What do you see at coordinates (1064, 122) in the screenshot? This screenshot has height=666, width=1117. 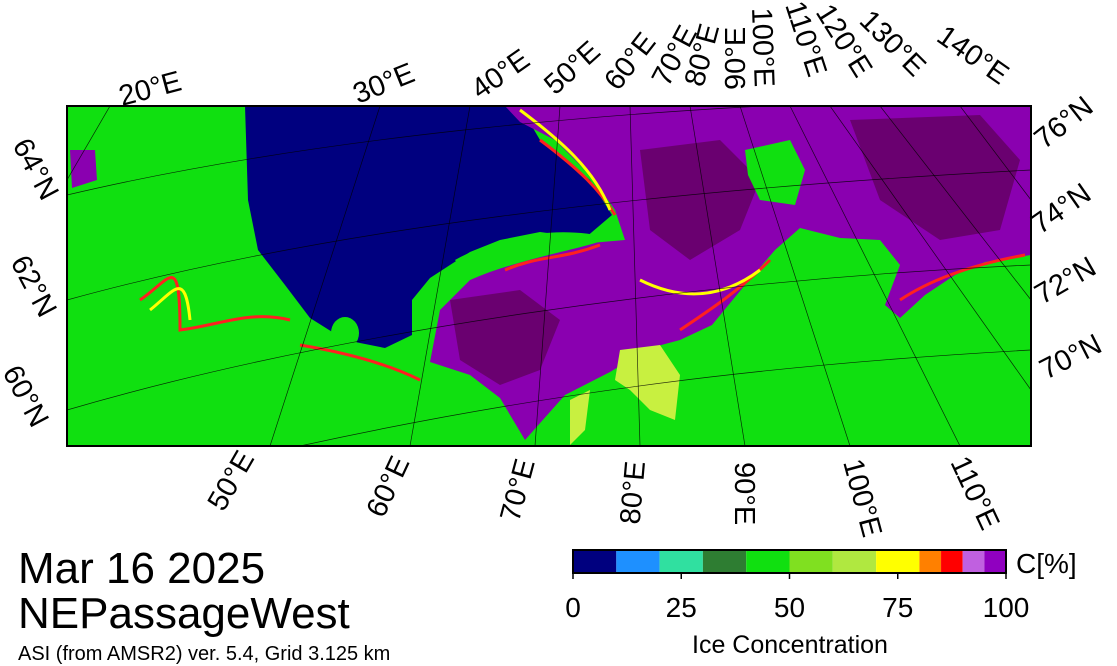 I see `latitude-label: 76°N` at bounding box center [1064, 122].